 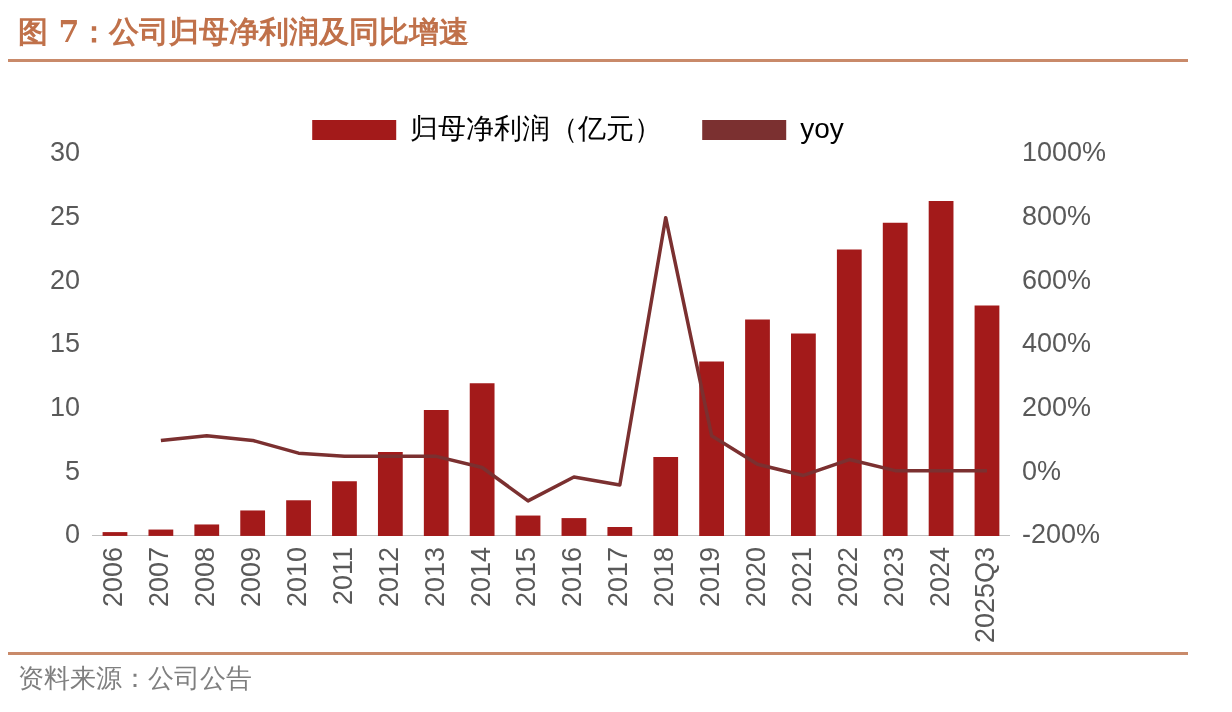 I want to click on x-tick-label: 2016, so click(x=572, y=576).